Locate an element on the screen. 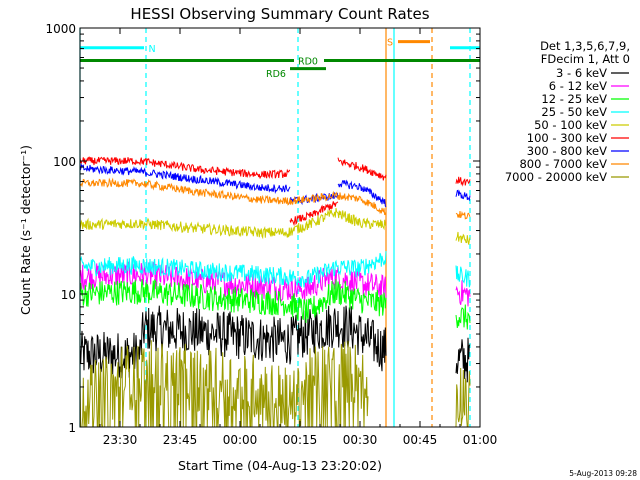 This screenshot has width=640, height=480. status-label-2: RD0 is located at coordinates (308, 61).